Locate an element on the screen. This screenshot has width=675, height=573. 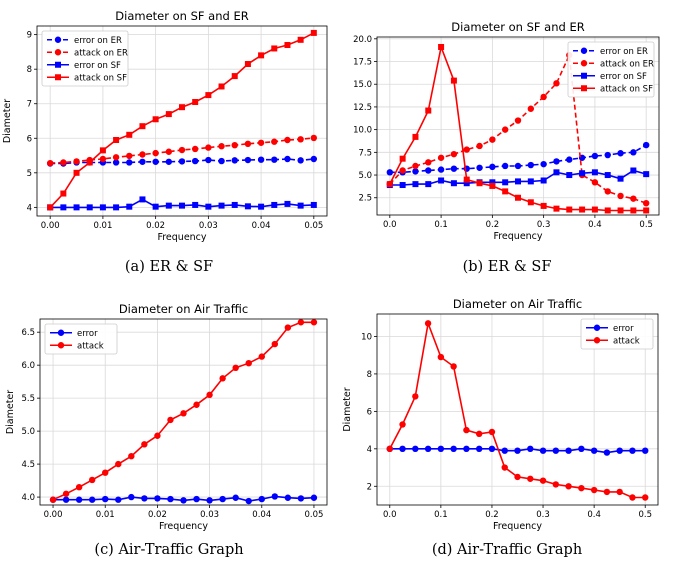
x-tick-label: 0.04 is located at coordinates (261, 226).